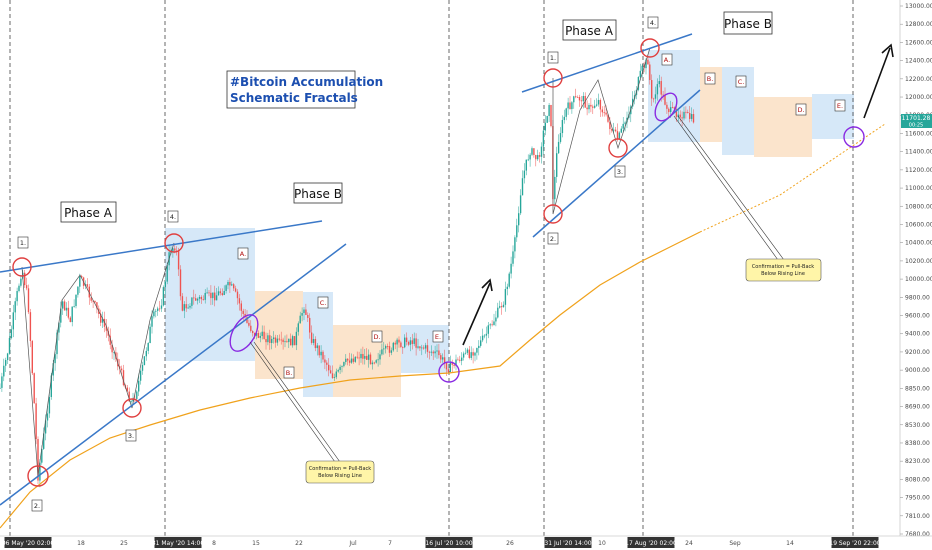 This screenshot has width=932, height=550. Describe the element at coordinates (88, 212) in the screenshot. I see `phase-a-left-box` at that location.